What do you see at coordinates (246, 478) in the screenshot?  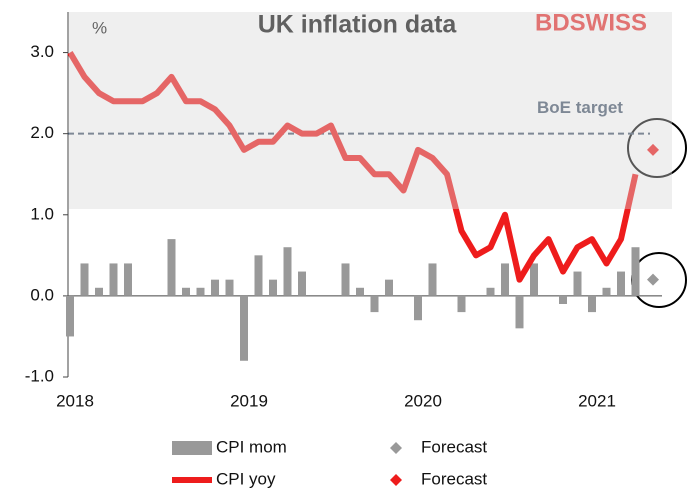 I see `legend-label: CPI yoy` at bounding box center [246, 478].